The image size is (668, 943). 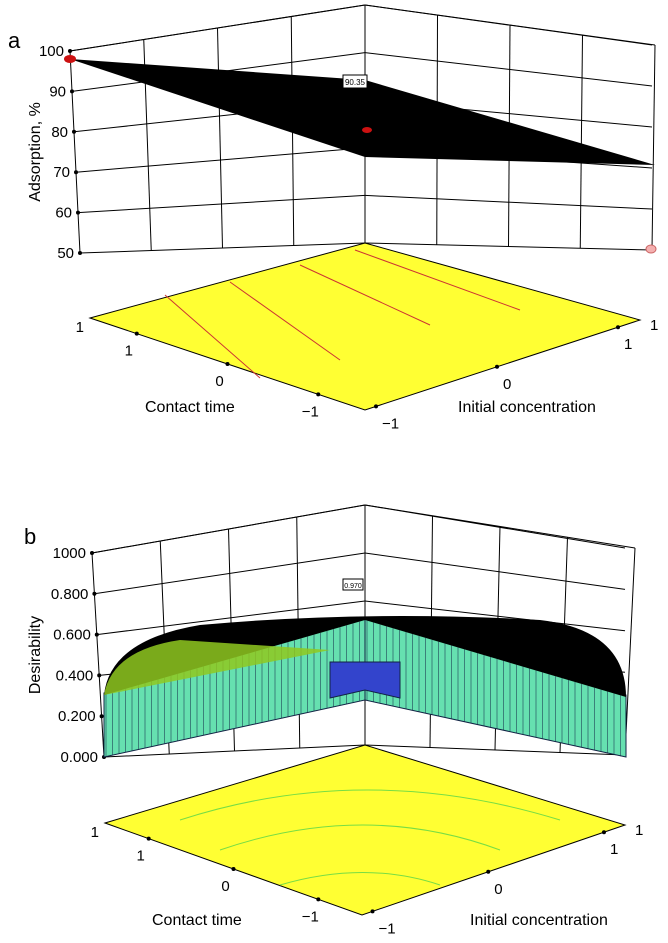 What do you see at coordinates (35, 152) in the screenshot?
I see `z-axis-label: Adsorption, %` at bounding box center [35, 152].